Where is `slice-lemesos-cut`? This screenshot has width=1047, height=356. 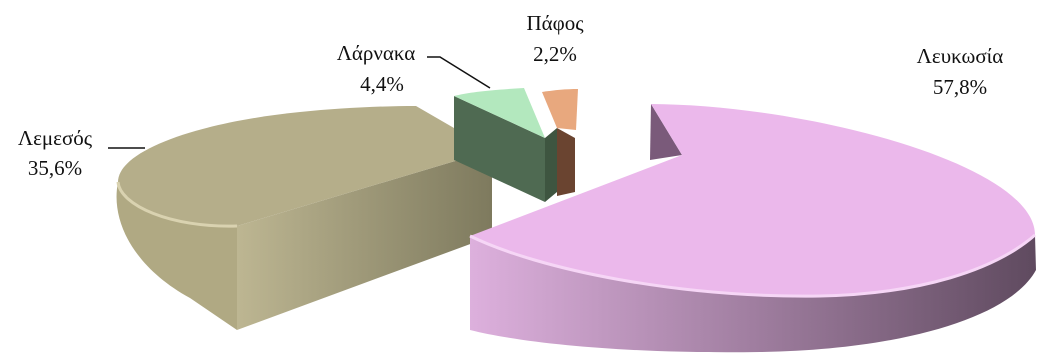
slice-lemesos-cut is located at coordinates (364, 240).